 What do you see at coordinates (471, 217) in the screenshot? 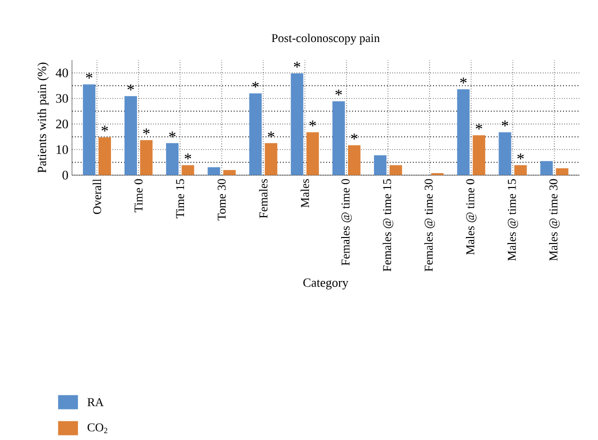
I see `x-tick-label: Males @ time 0` at bounding box center [471, 217].